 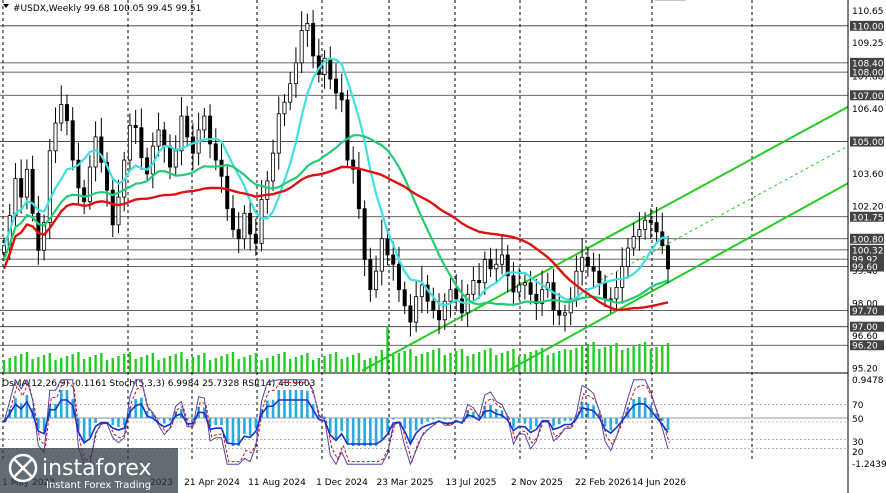 I want to click on time-label: 13 Jul 2025, so click(x=471, y=483).